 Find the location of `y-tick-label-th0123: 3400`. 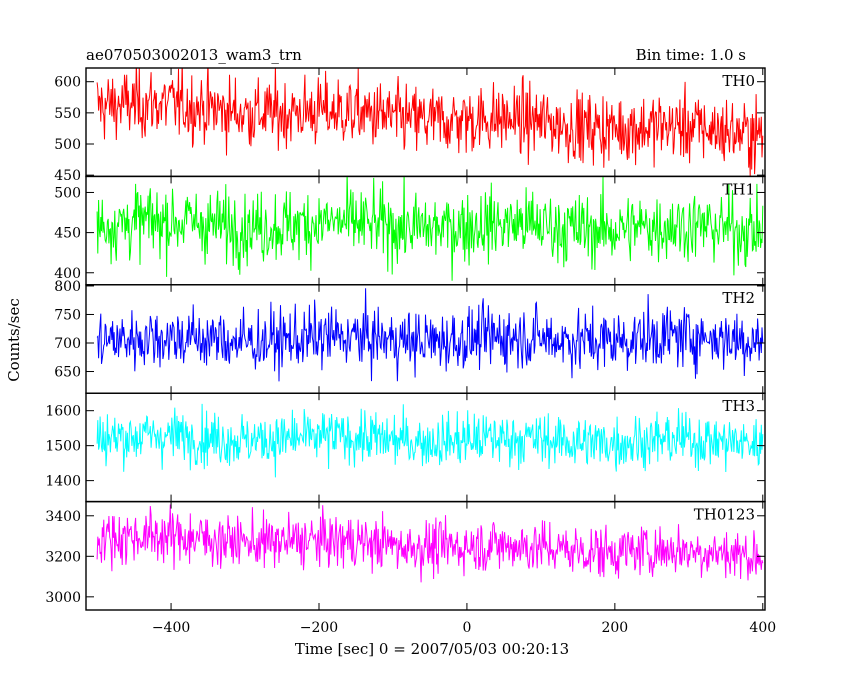

y-tick-label-th0123: 3400 is located at coordinates (63, 517).